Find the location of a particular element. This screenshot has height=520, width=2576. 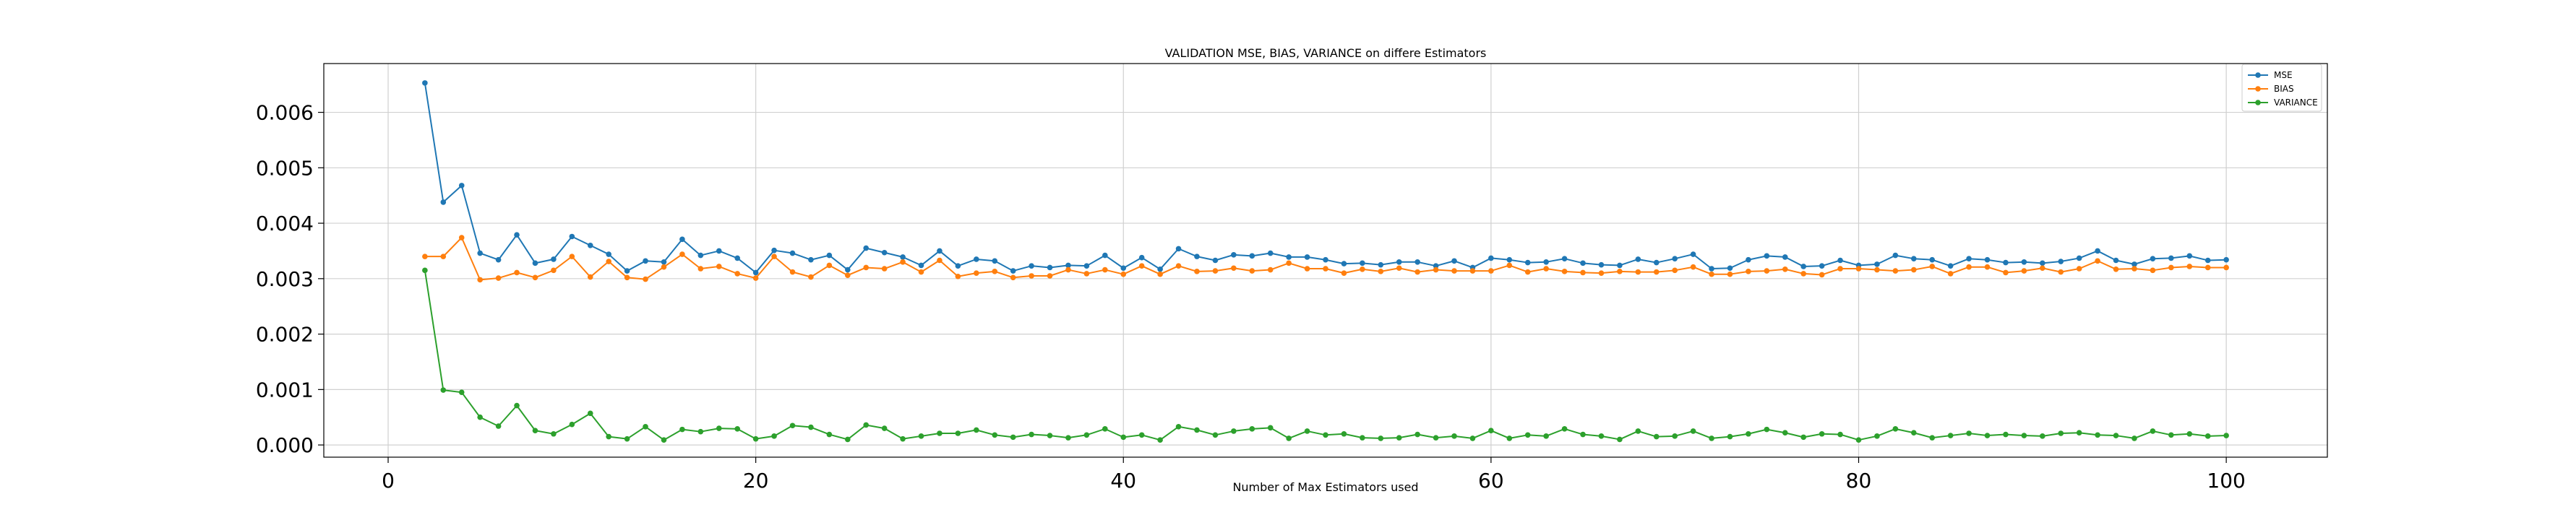

y-tick-label: 0.005 is located at coordinates (285, 168).